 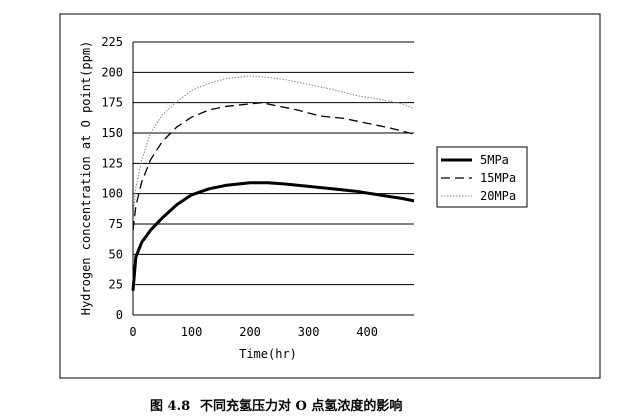 I want to click on x-tick-labels: 0 100 200 300 400, so click(x=253, y=332).